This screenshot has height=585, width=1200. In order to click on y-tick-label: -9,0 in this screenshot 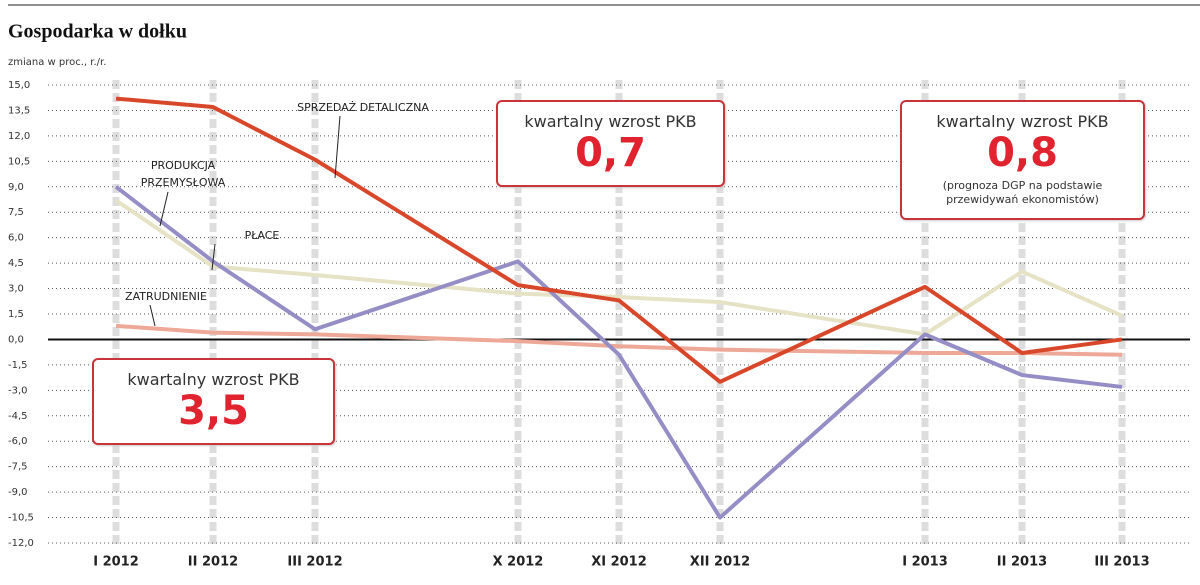, I will do `click(18, 492)`.